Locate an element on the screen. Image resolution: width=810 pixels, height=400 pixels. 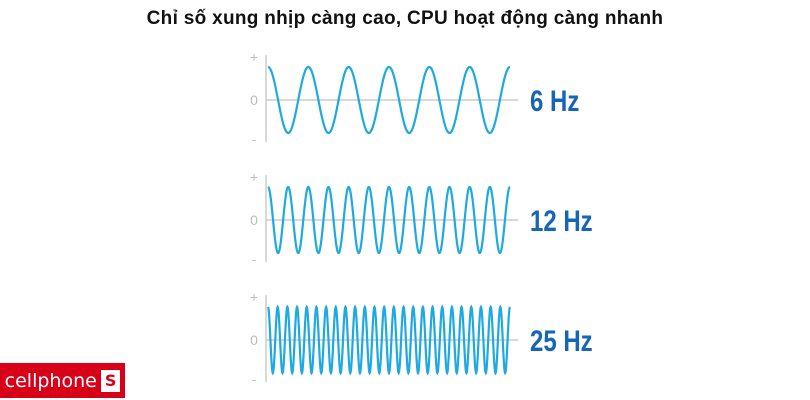
frequency-label: 12 Hz is located at coordinates (561, 220).